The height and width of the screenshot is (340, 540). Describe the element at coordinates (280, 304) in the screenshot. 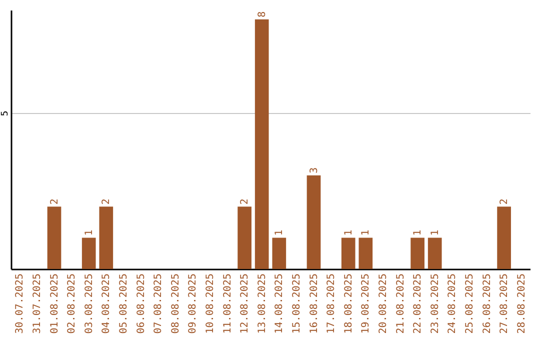

I see `x-tick-label: 14.08.2025` at that location.